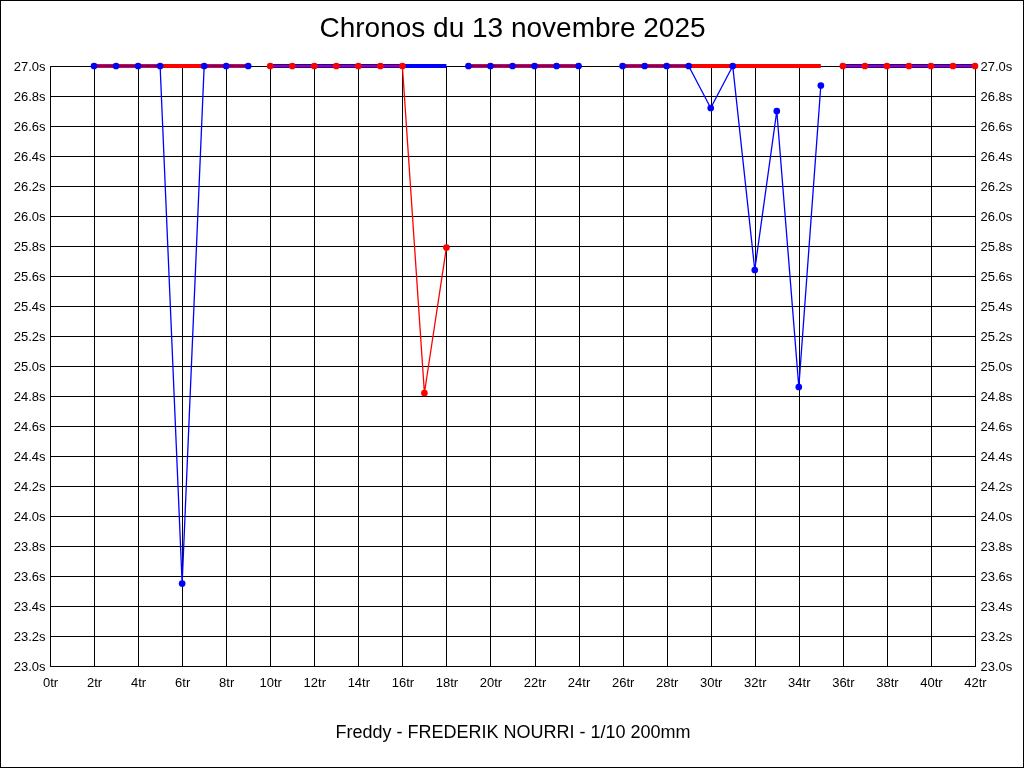  I want to click on y2-tick-label: 24.2s, so click(996, 486).